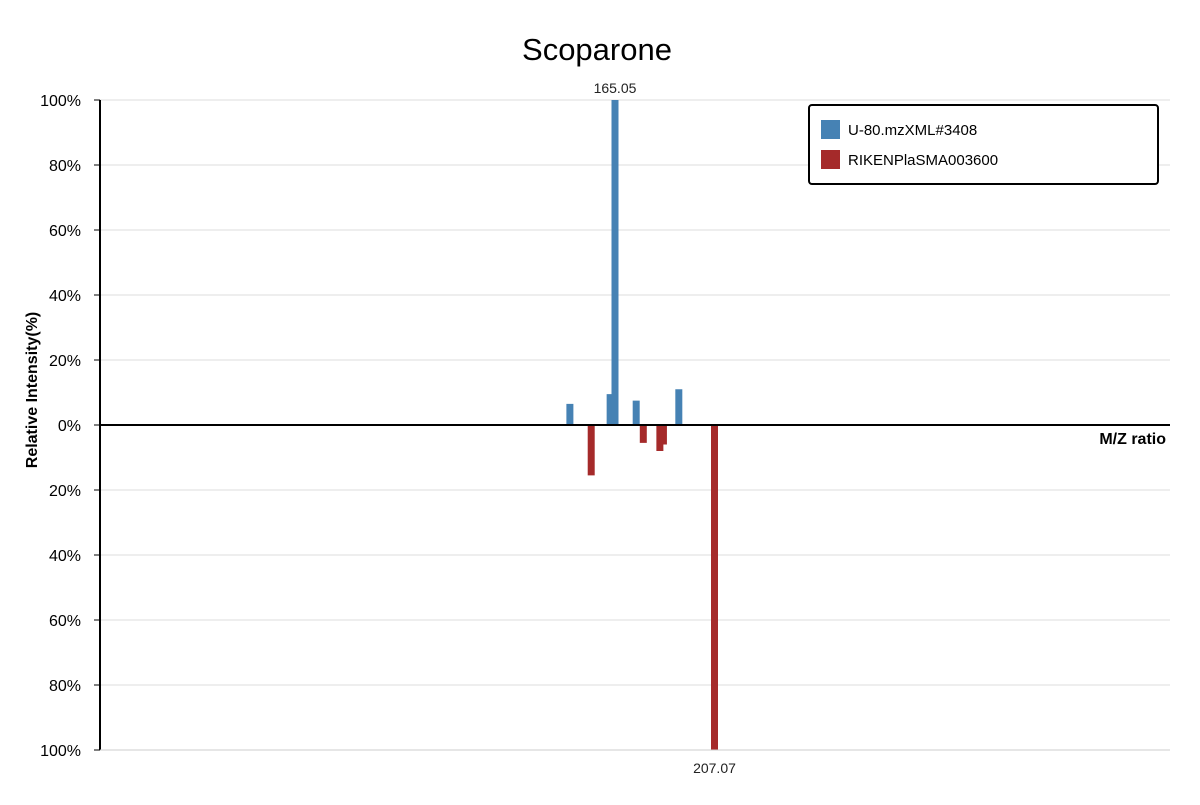  Describe the element at coordinates (714, 768) in the screenshot. I see `peak-label: 207.07` at that location.